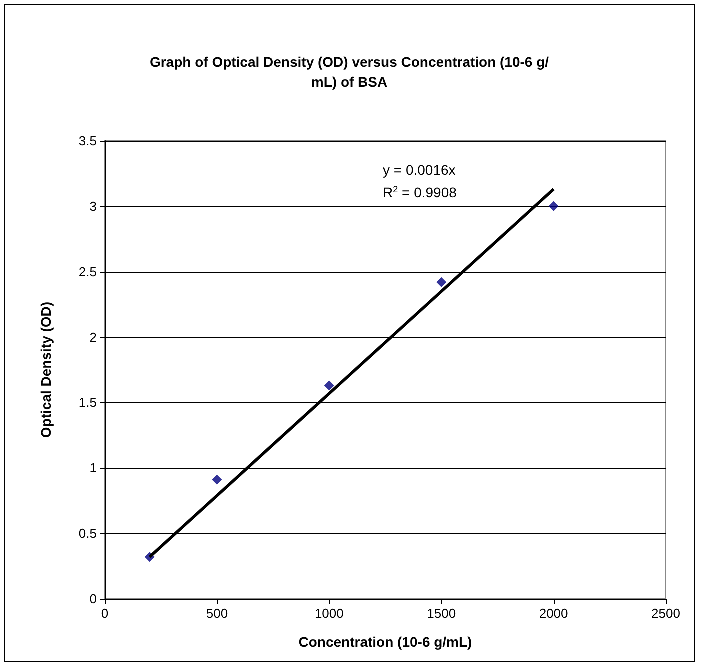 The height and width of the screenshot is (668, 701). What do you see at coordinates (93, 337) in the screenshot?
I see `y-tick-label: 2` at bounding box center [93, 337].